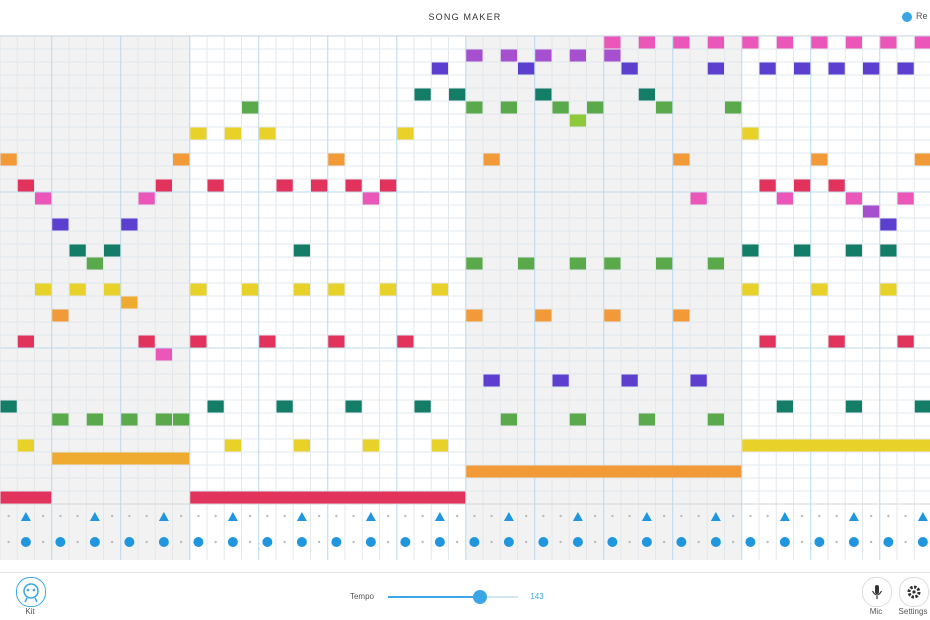 The height and width of the screenshot is (620, 930). I want to click on app-title: SONG MAKER, so click(465, 17).